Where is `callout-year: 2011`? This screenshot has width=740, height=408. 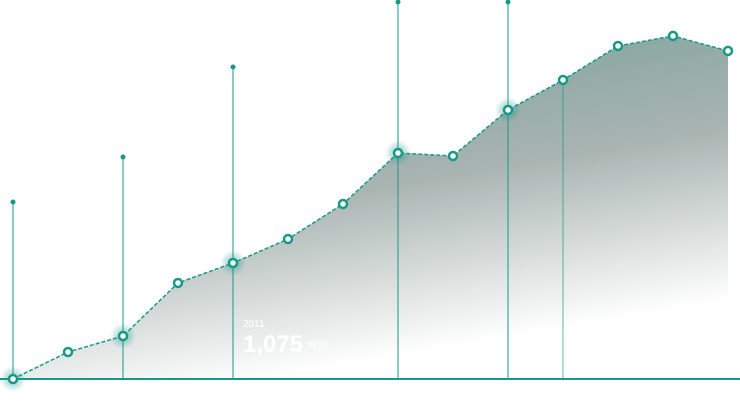 callout-year: 2011 is located at coordinates (254, 324).